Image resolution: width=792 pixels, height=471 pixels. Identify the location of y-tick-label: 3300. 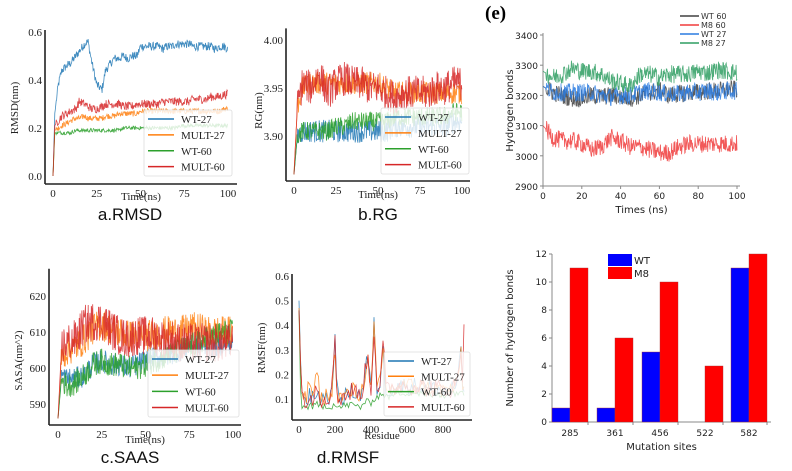
(526, 67).